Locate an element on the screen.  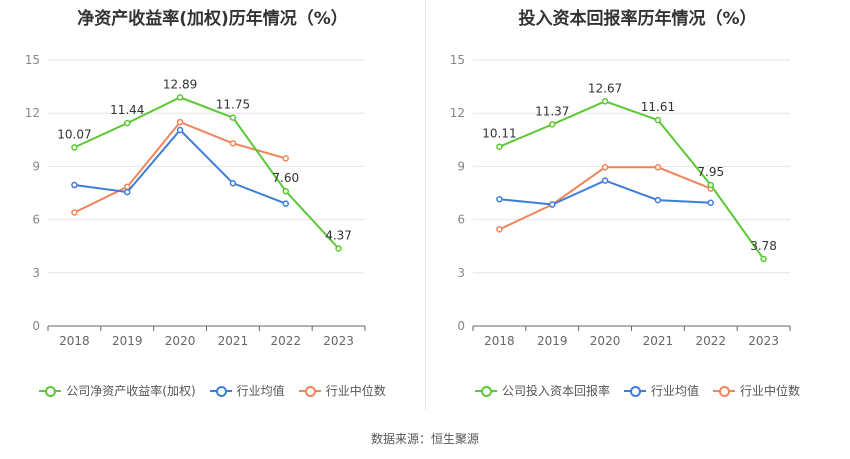
chart-title: 净资产收益率(加权)历年情况（%） is located at coordinates (212, 19).